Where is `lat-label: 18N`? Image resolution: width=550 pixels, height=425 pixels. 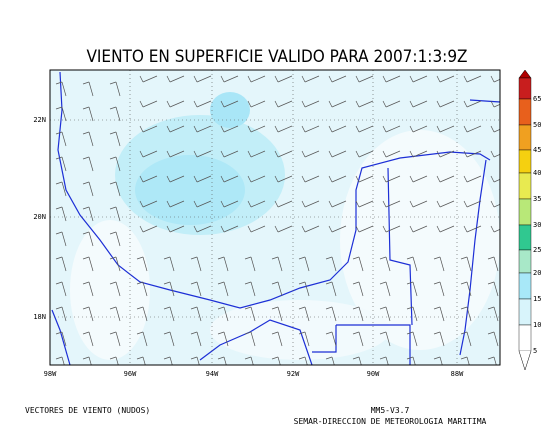 lat-label: 18N is located at coordinates (39, 317).